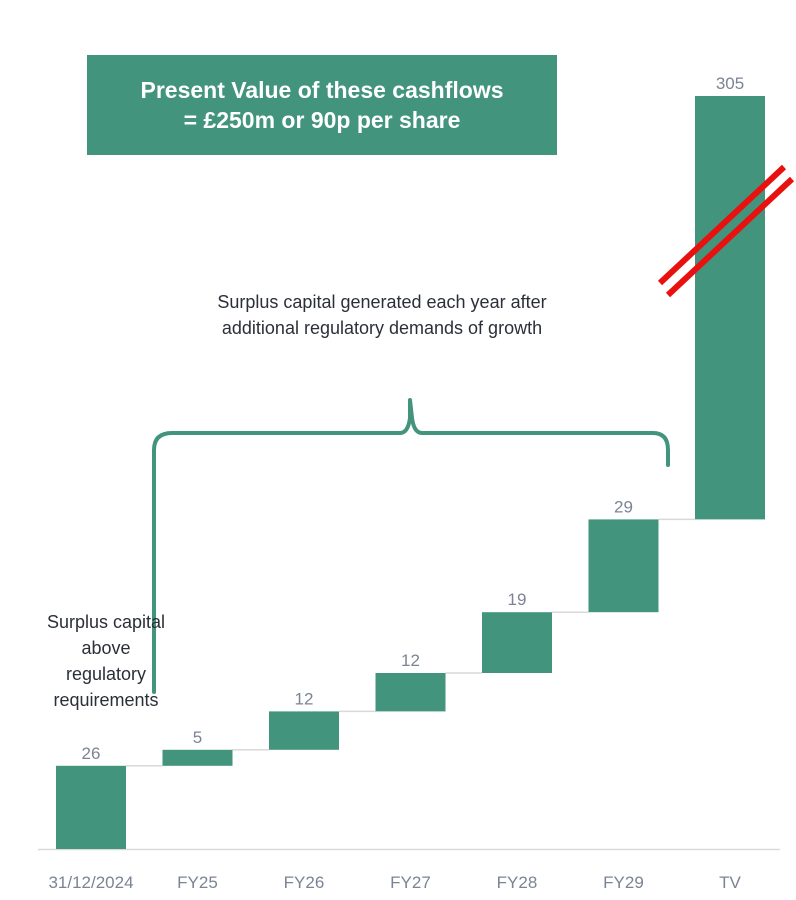 This screenshot has height=900, width=796. Describe the element at coordinates (726, 231) in the screenshot. I see `axis-break-mark` at that location.